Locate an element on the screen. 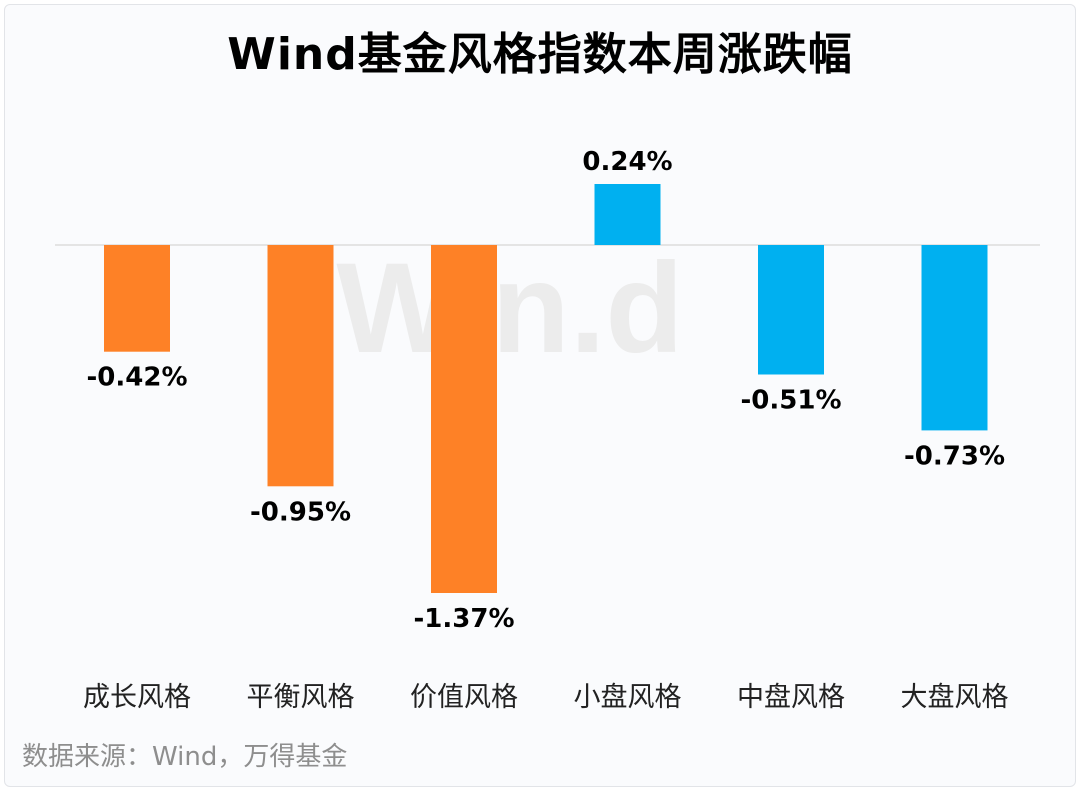 The width and height of the screenshot is (1080, 791). value-label-4: 0.24% is located at coordinates (627, 162).